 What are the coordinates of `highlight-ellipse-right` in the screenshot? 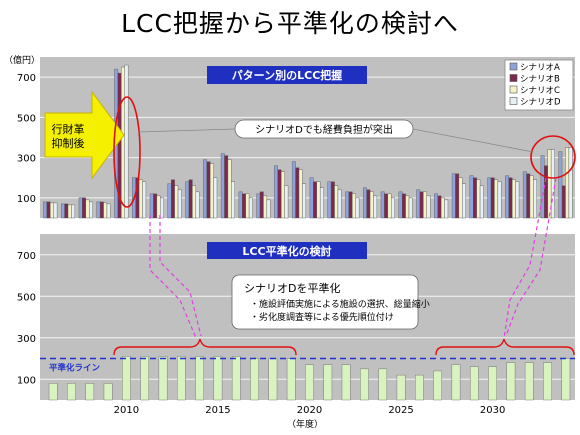 It's located at (553, 157).